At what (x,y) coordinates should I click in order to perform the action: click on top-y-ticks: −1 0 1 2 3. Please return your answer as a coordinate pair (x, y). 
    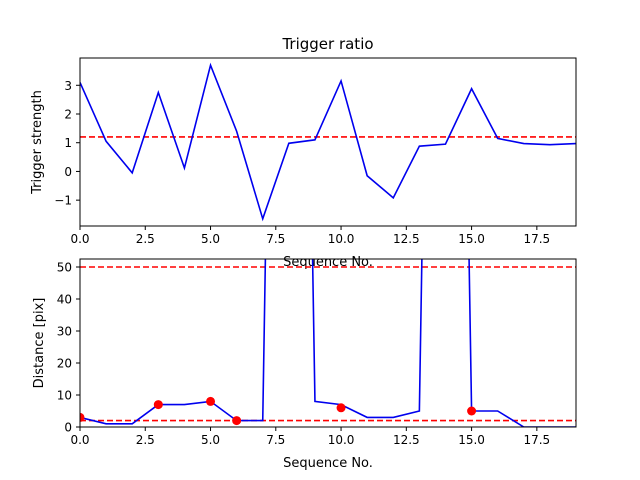
    Looking at the image, I should click on (67, 143).